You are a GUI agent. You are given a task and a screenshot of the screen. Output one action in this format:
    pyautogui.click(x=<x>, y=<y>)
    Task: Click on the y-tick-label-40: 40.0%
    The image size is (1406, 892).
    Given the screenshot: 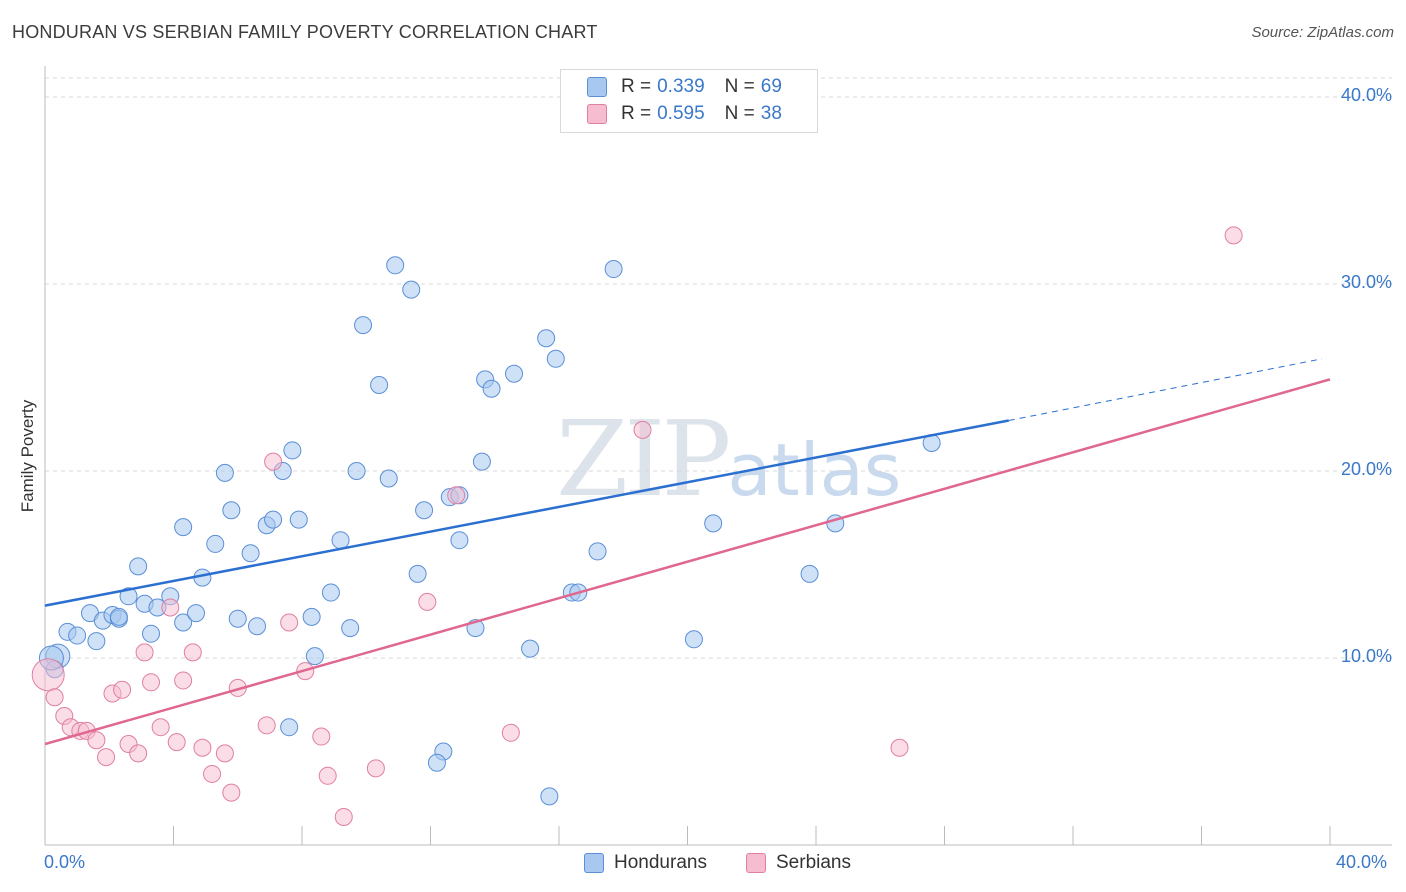 What is the action you would take?
    pyautogui.click(x=1366, y=95)
    